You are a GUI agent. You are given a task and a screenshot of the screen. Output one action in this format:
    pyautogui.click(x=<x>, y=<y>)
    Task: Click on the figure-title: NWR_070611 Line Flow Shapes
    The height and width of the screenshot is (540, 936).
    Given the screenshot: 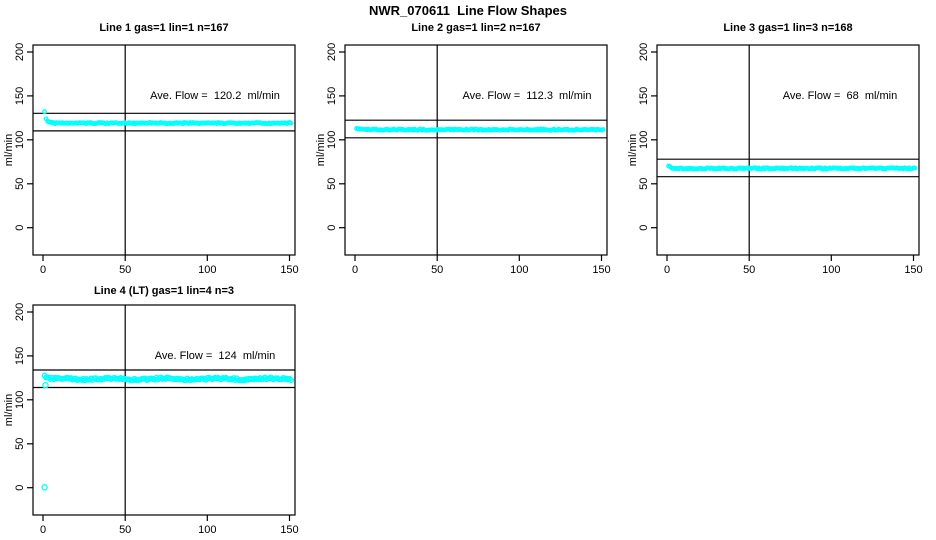 What is the action you would take?
    pyautogui.click(x=468, y=10)
    